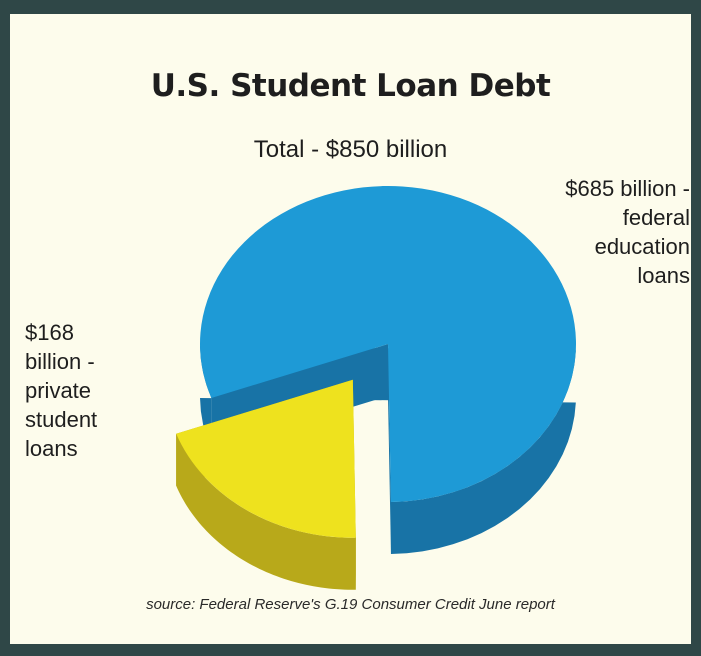 This screenshot has width=701, height=656. What do you see at coordinates (627, 188) in the screenshot?
I see `federal-label-line: $685 billion -` at bounding box center [627, 188].